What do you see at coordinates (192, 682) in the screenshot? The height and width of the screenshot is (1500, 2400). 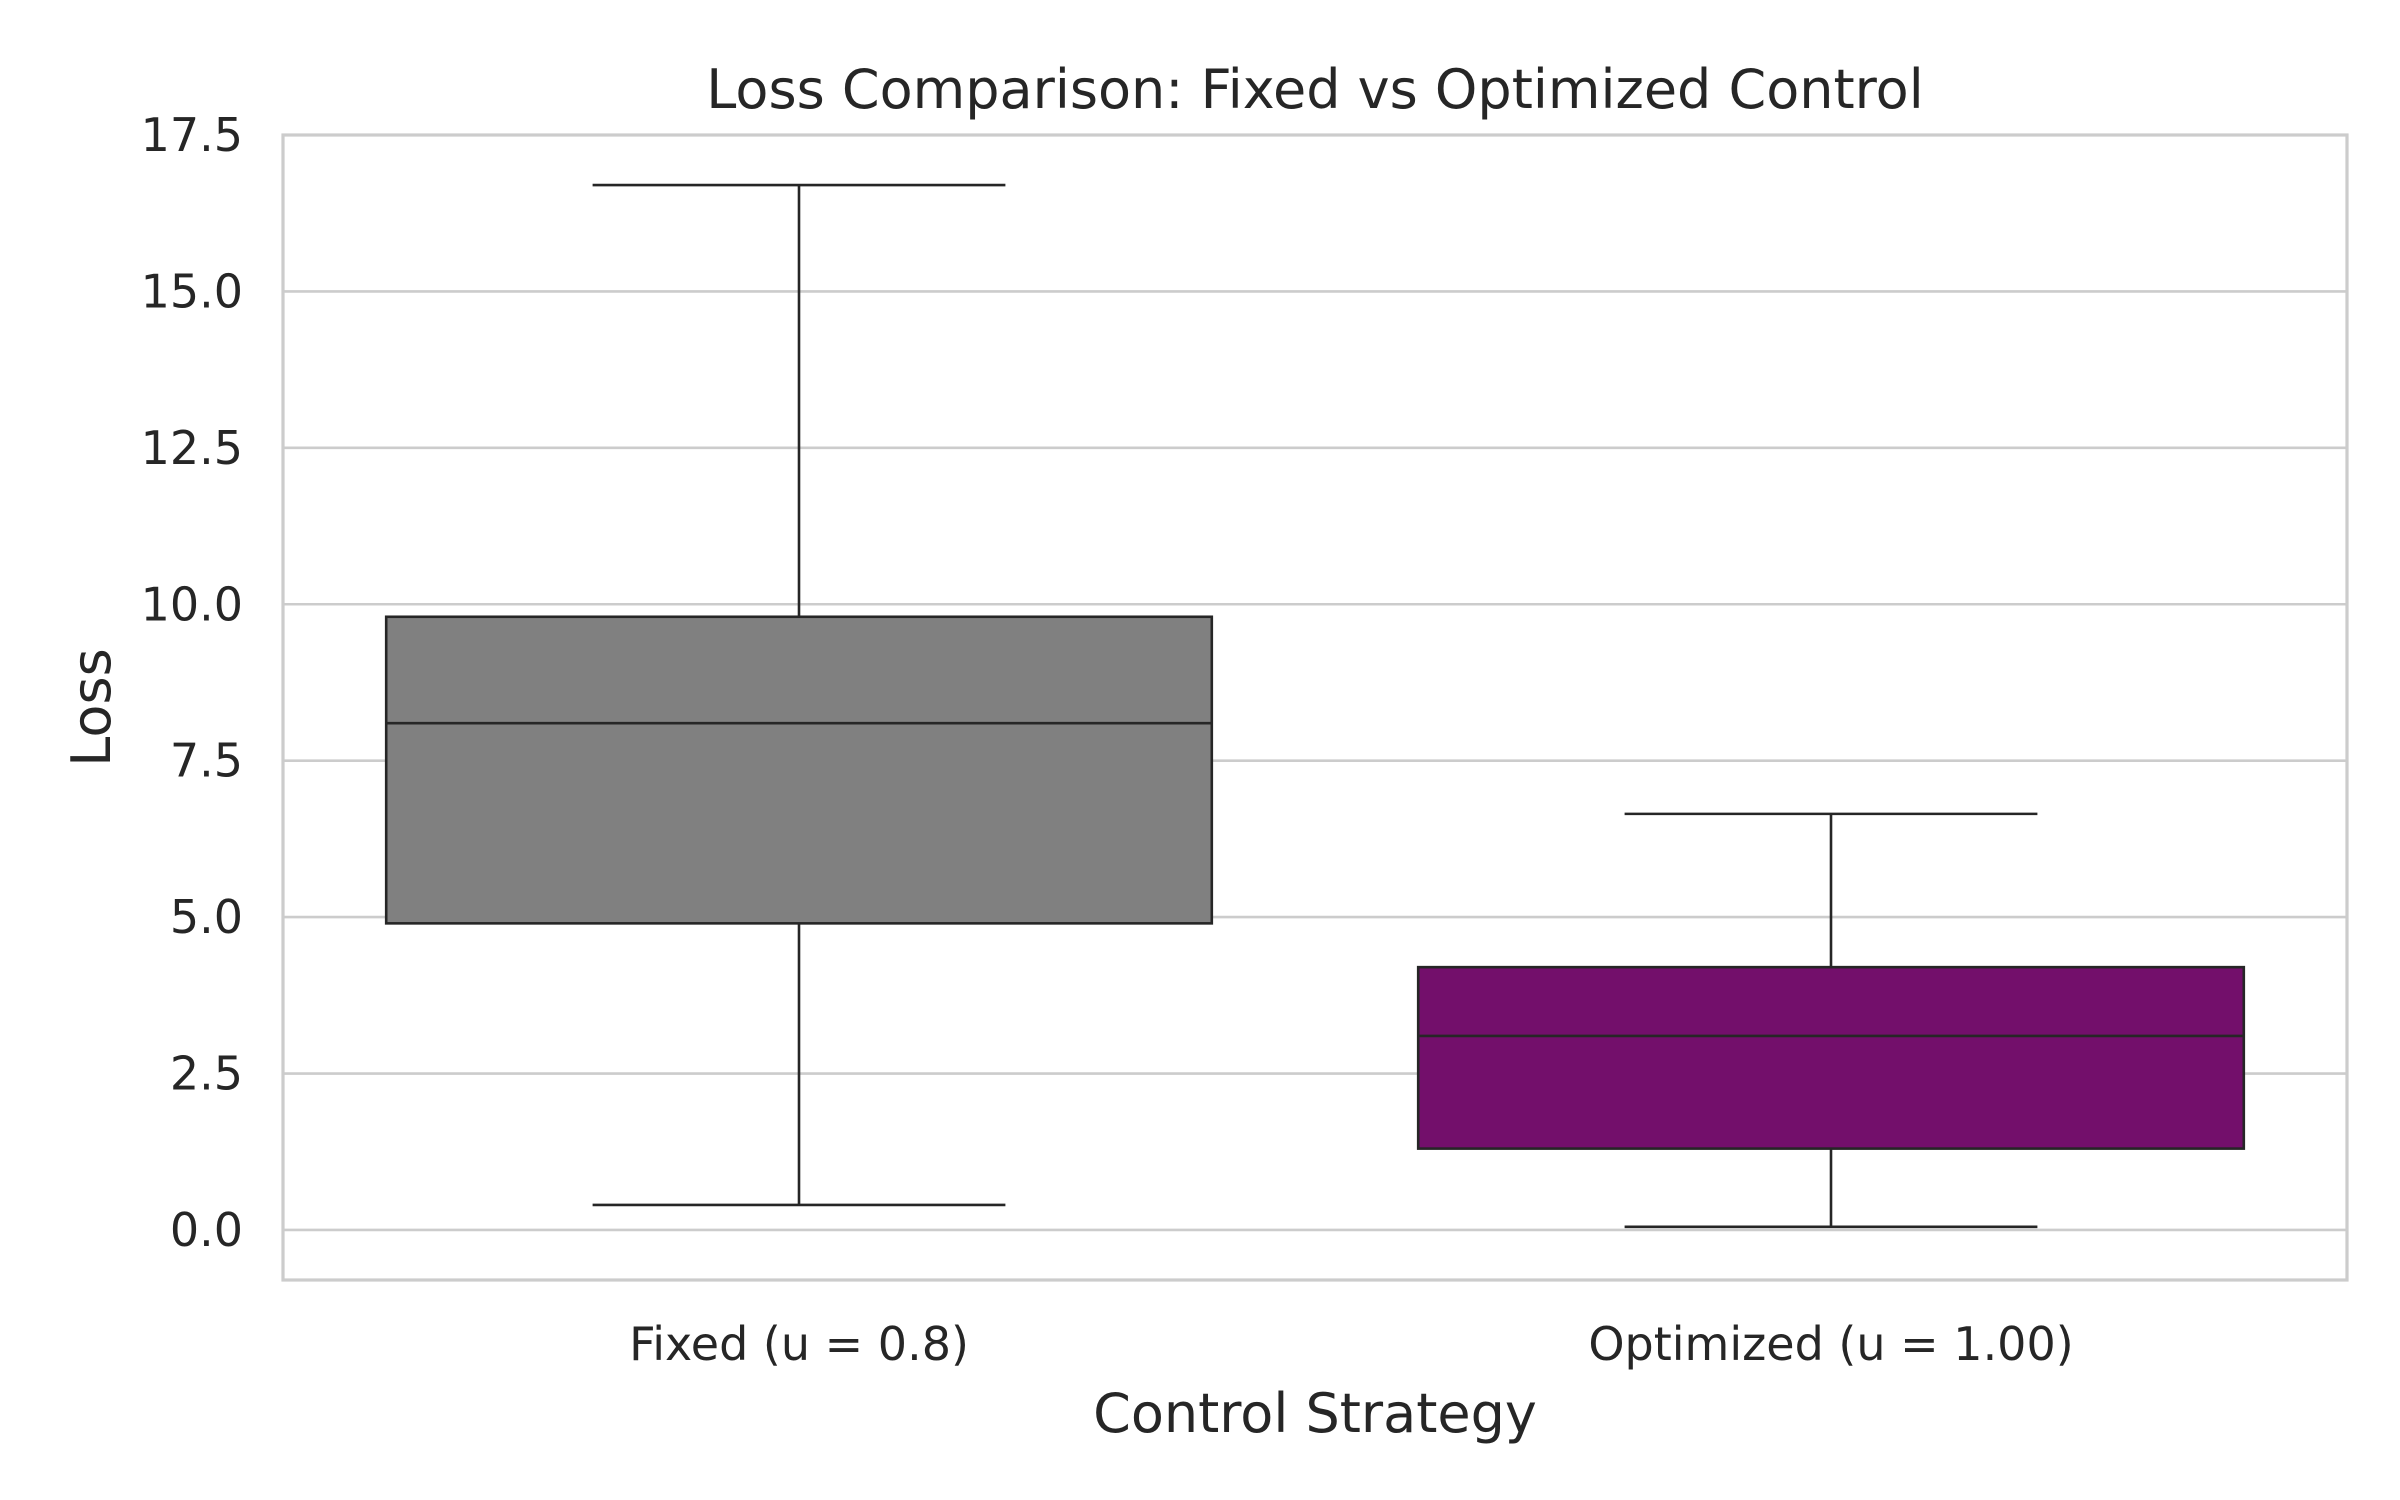 I see `y-tick-labels: 0.0 2.5 5.0 7.5 10.0 12.5 15.0 17.5` at bounding box center [192, 682].